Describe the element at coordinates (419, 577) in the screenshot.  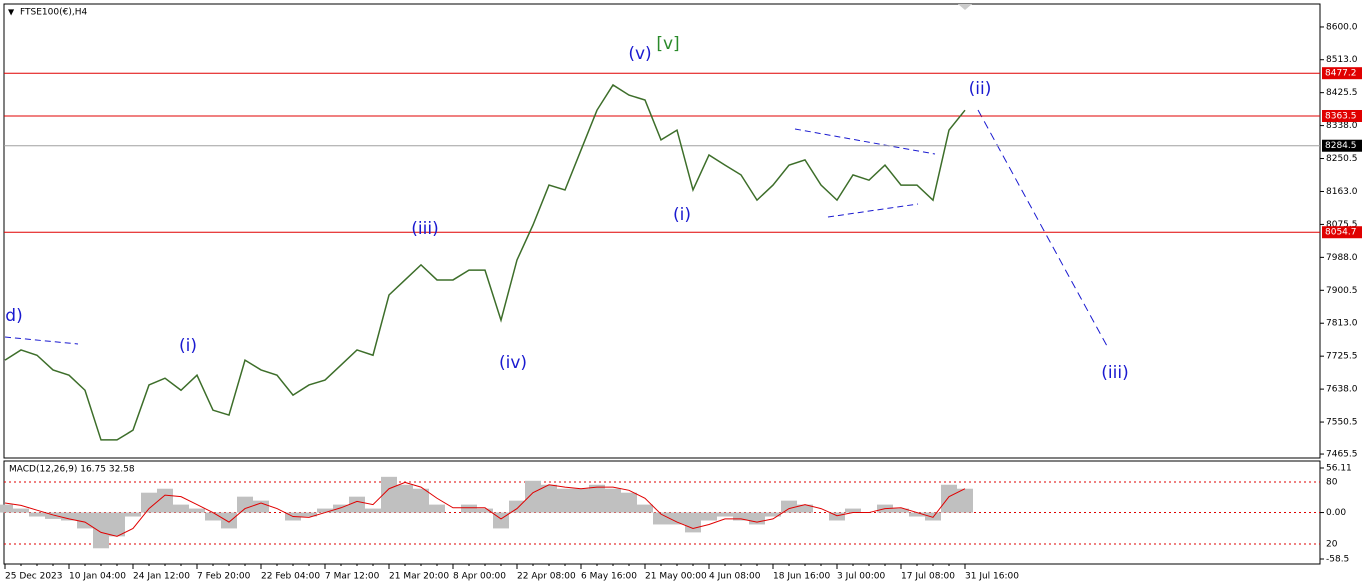
I see `x-tick-label: 21 Mar 20:00` at that location.